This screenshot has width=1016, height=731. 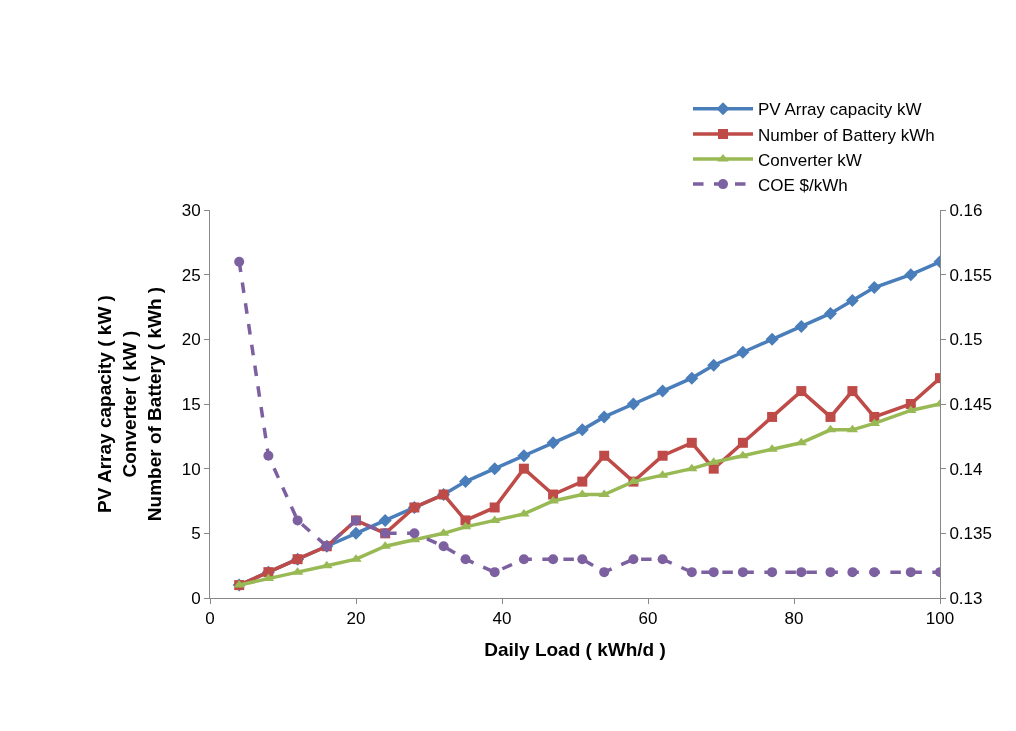 I want to click on x-axis-title: Daily Load ( kWh/d ), so click(x=575, y=650).